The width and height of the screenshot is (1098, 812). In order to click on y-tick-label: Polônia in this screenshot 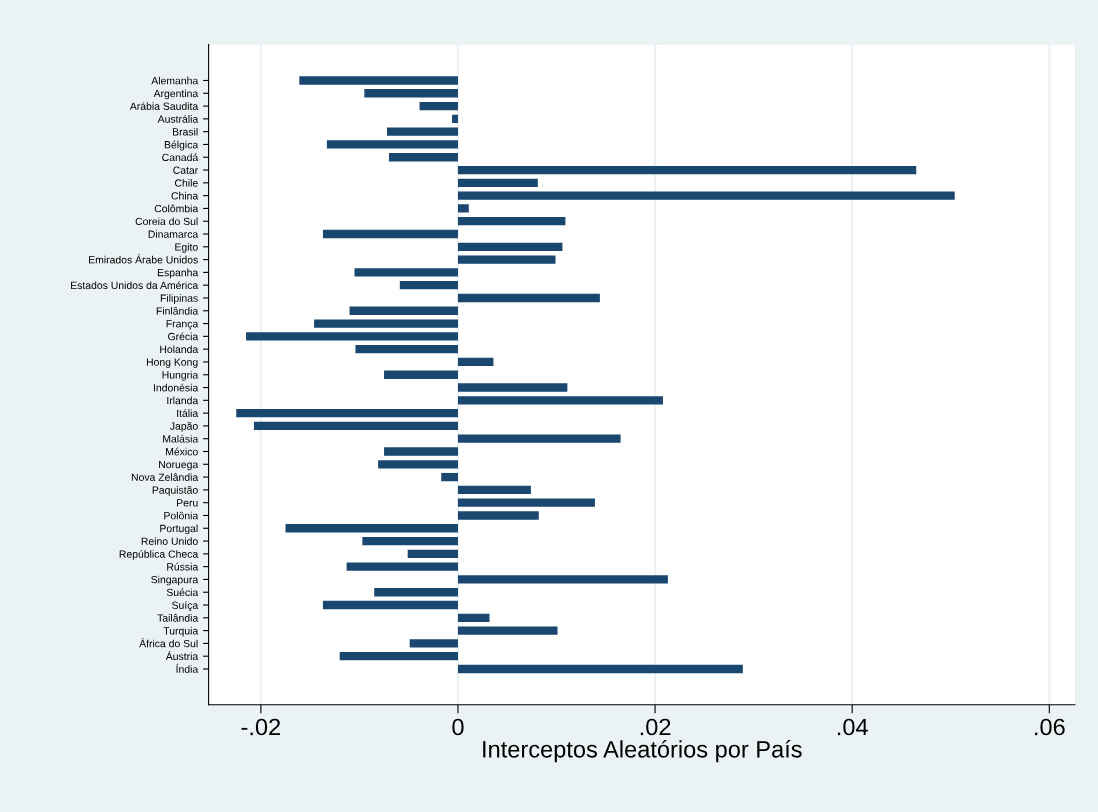, I will do `click(181, 515)`.